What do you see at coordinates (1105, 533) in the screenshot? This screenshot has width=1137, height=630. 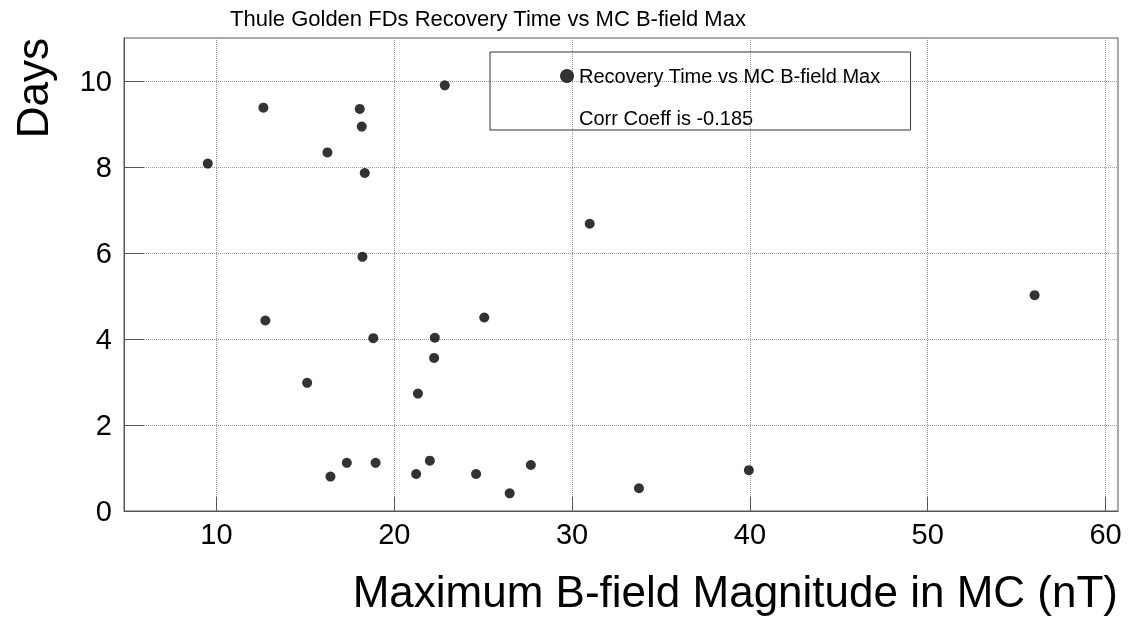 I see `x-tick-label: 60` at bounding box center [1105, 533].